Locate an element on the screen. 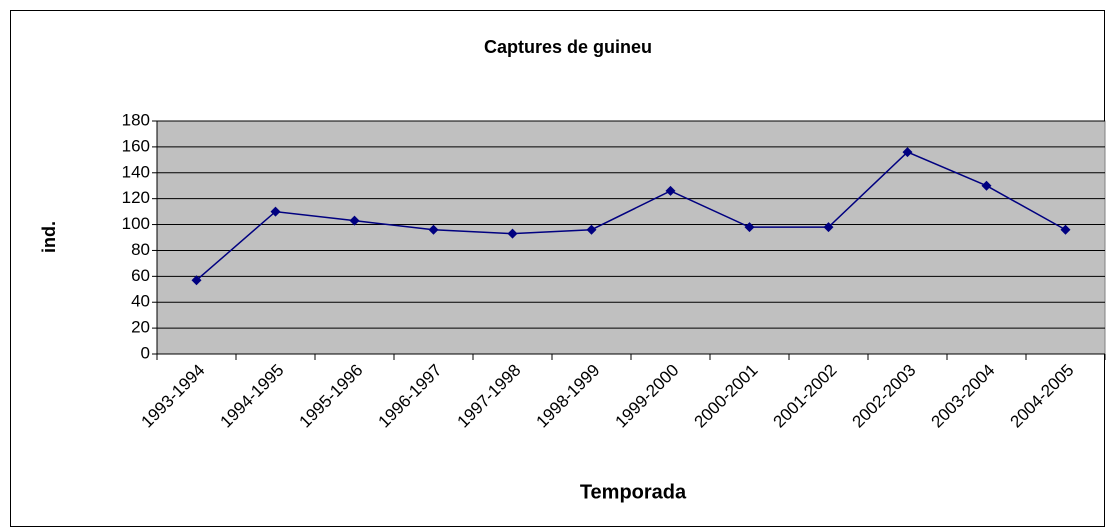 The image size is (1107, 529). y-tick-label: 120 is located at coordinates (136, 197).